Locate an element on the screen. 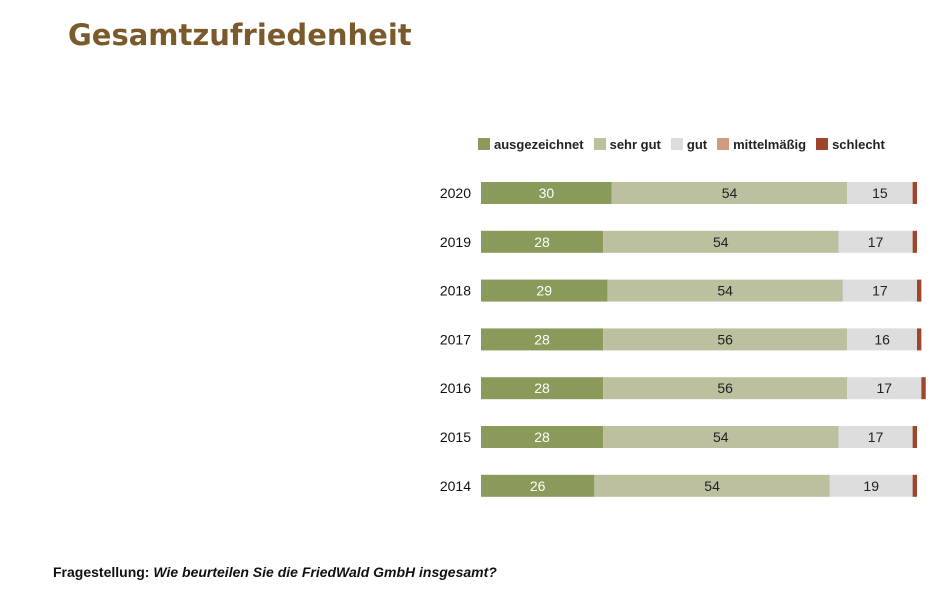  data-label: 30 is located at coordinates (547, 193).